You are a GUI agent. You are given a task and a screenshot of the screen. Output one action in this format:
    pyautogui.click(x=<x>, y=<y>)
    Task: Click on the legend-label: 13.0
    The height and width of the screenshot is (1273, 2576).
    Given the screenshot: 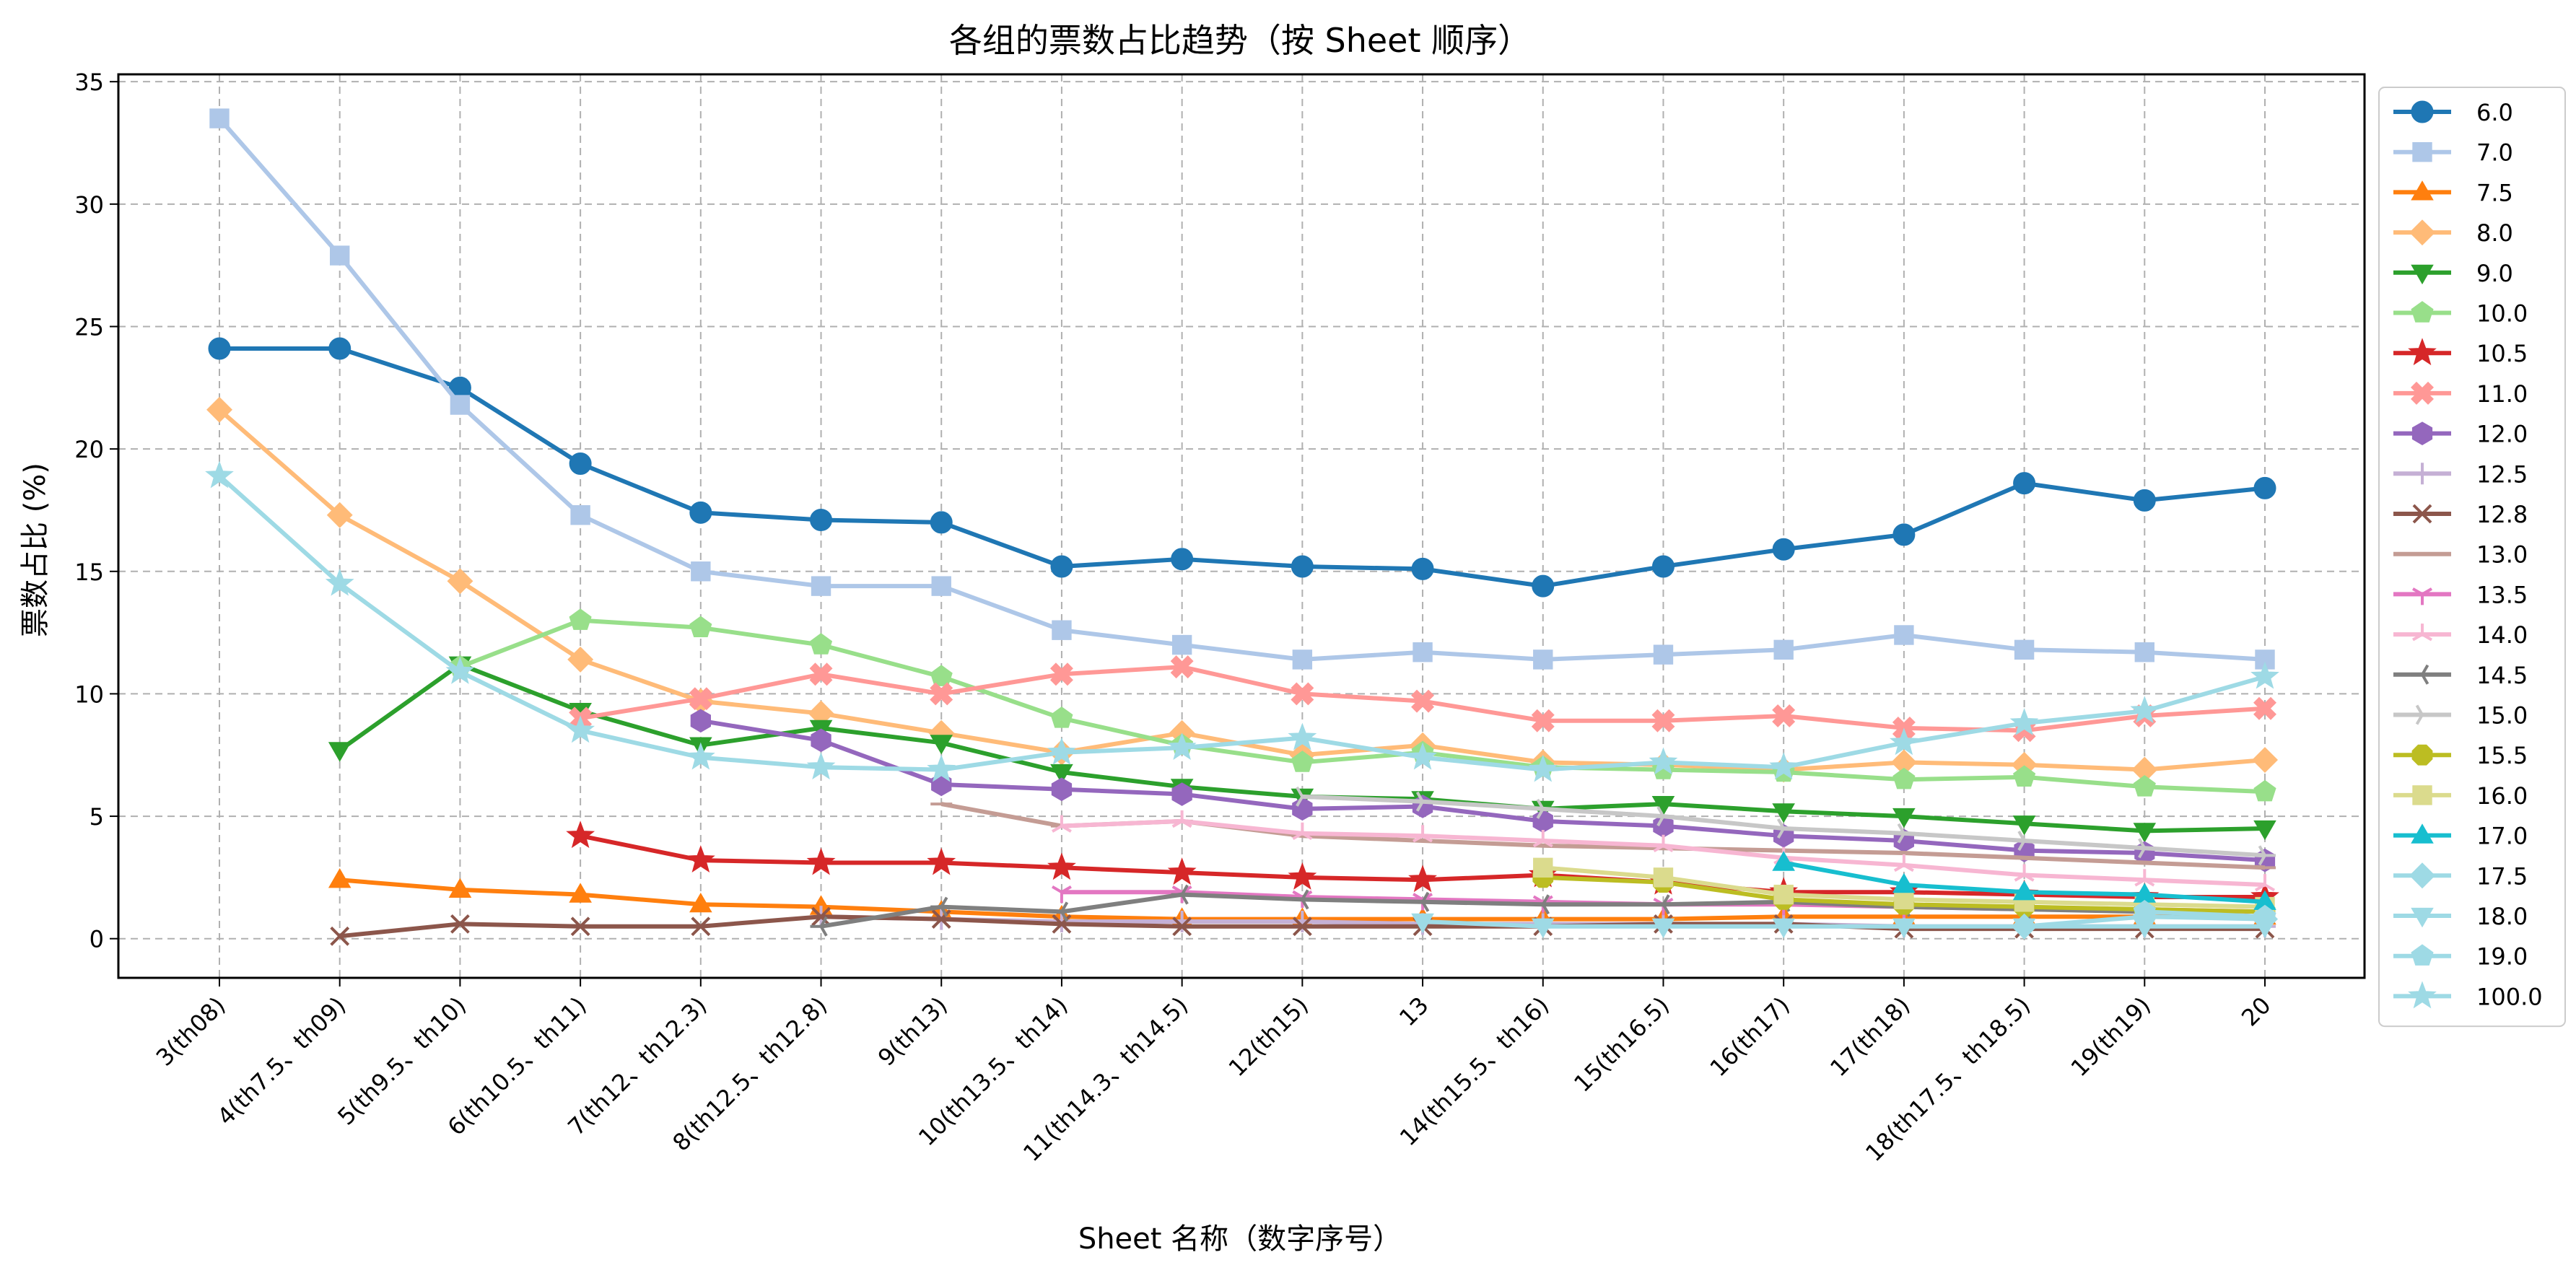 What is the action you would take?
    pyautogui.click(x=2502, y=555)
    